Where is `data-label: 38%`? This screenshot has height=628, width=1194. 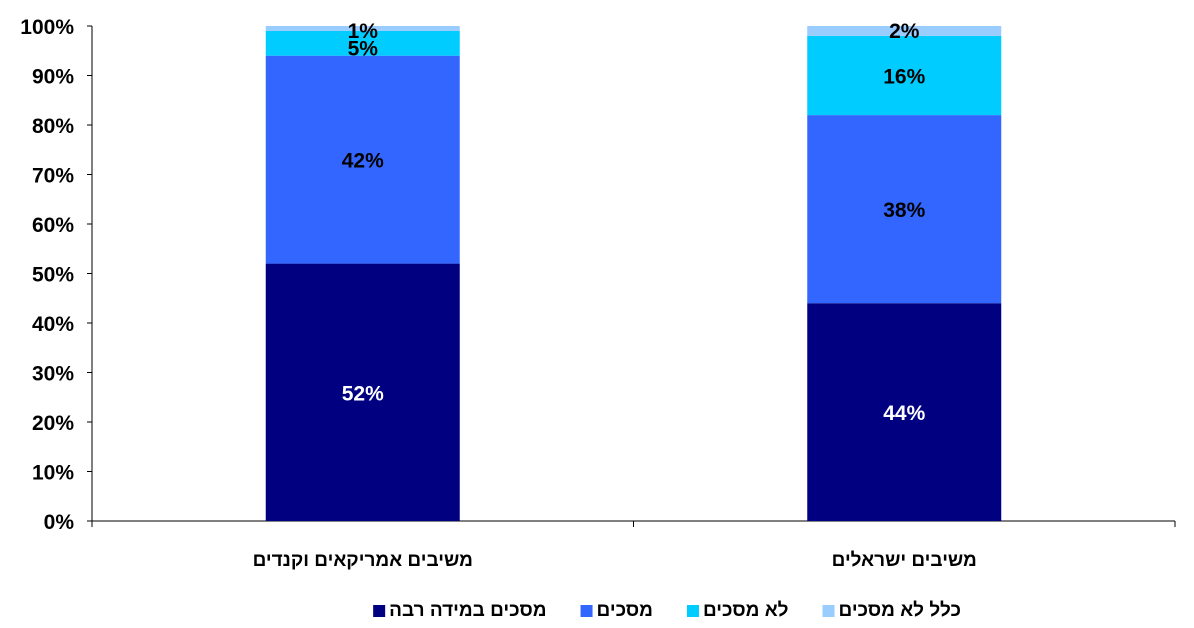
data-label: 38% is located at coordinates (904, 210).